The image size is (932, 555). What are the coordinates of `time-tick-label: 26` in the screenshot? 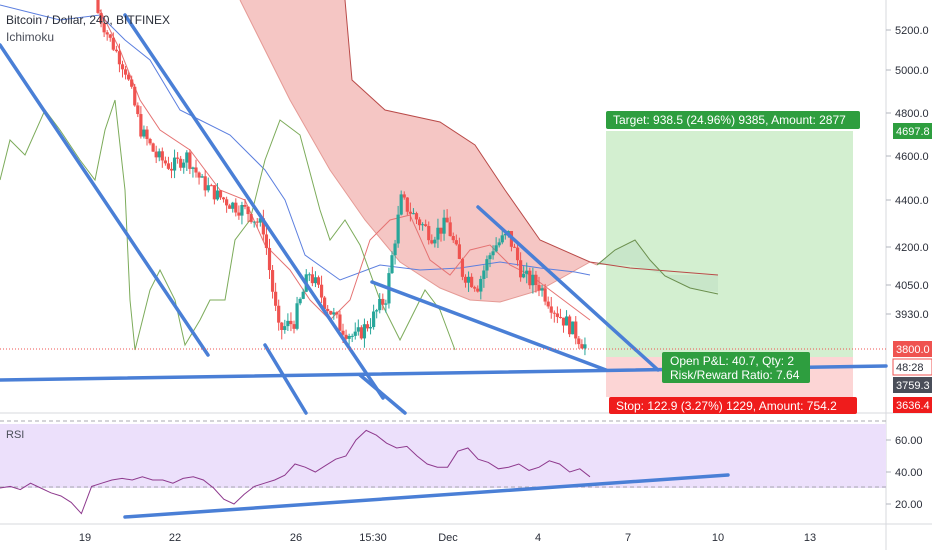 It's located at (296, 538).